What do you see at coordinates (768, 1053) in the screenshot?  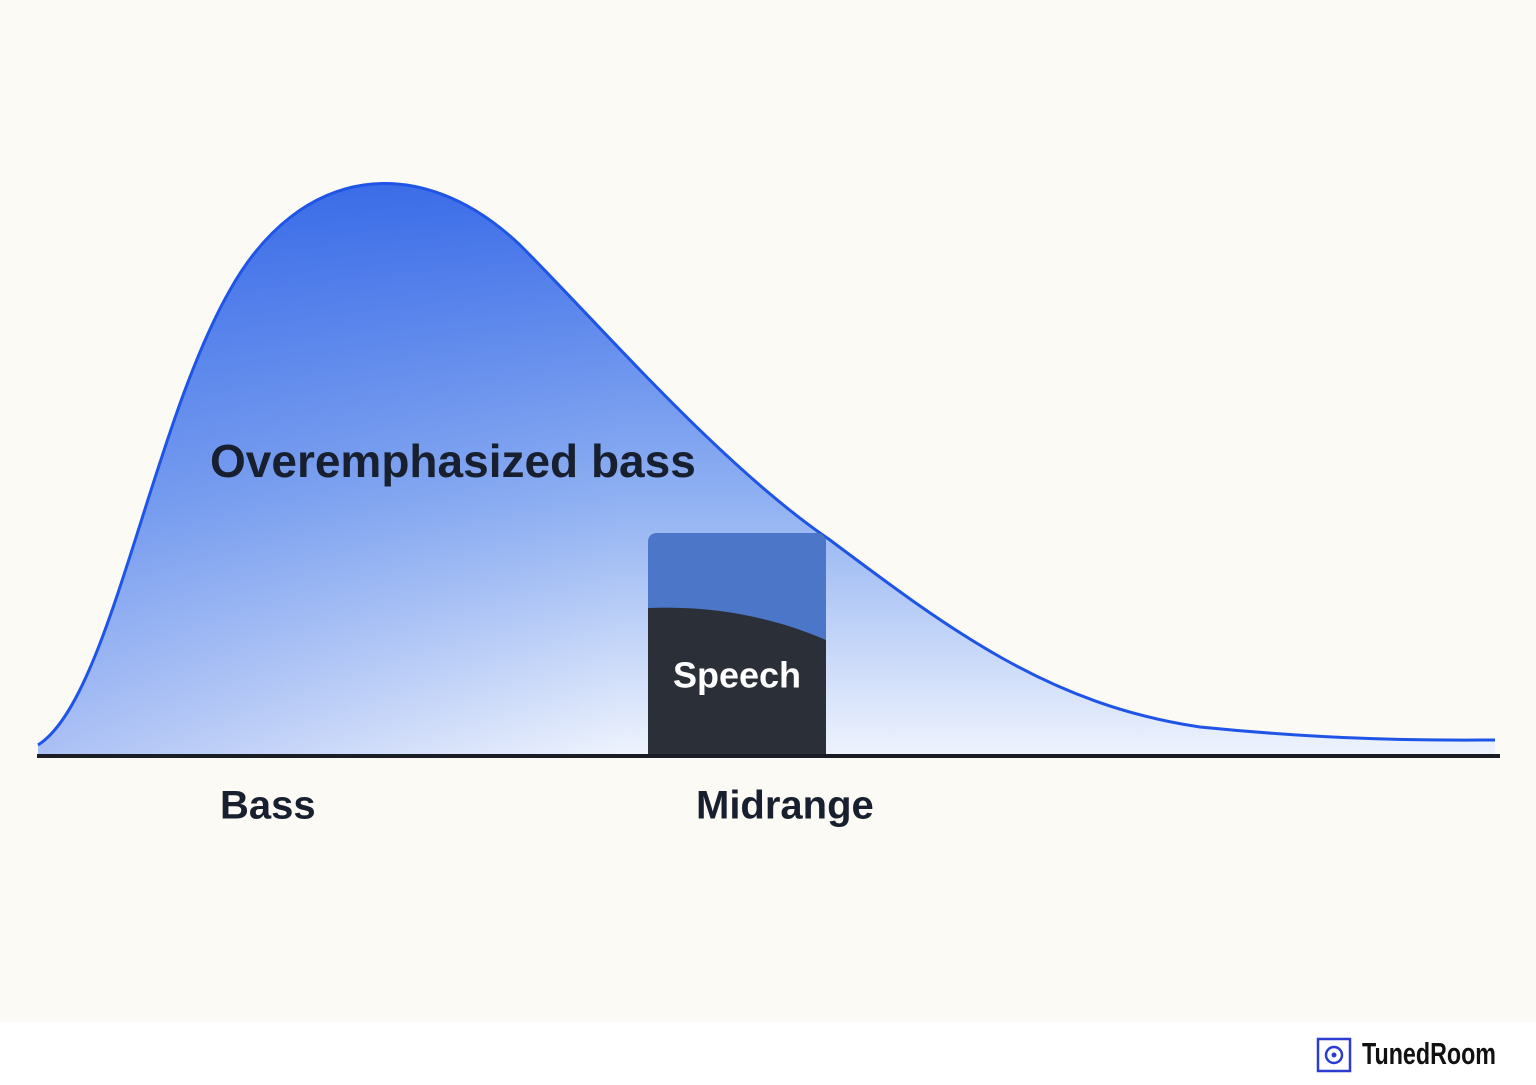 I see `footer-background` at bounding box center [768, 1053].